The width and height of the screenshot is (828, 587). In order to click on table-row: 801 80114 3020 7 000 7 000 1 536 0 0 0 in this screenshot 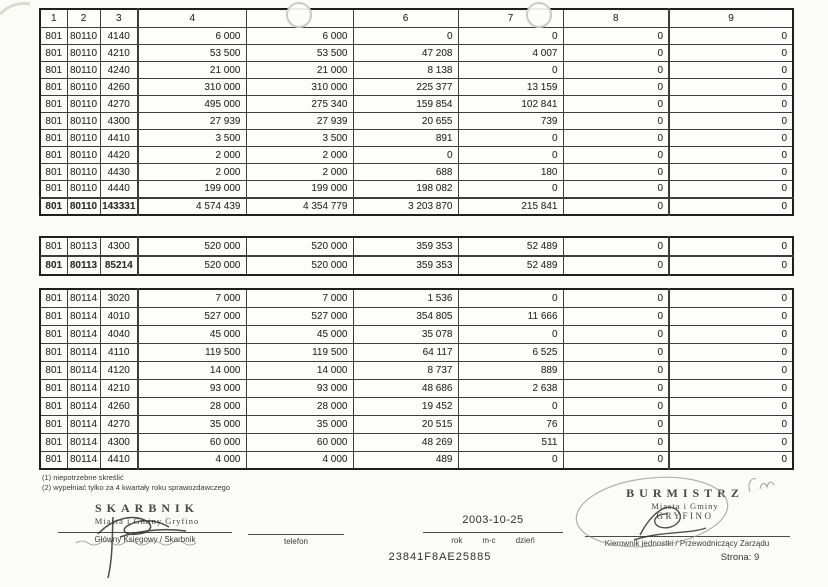, I will do `click(416, 298)`.